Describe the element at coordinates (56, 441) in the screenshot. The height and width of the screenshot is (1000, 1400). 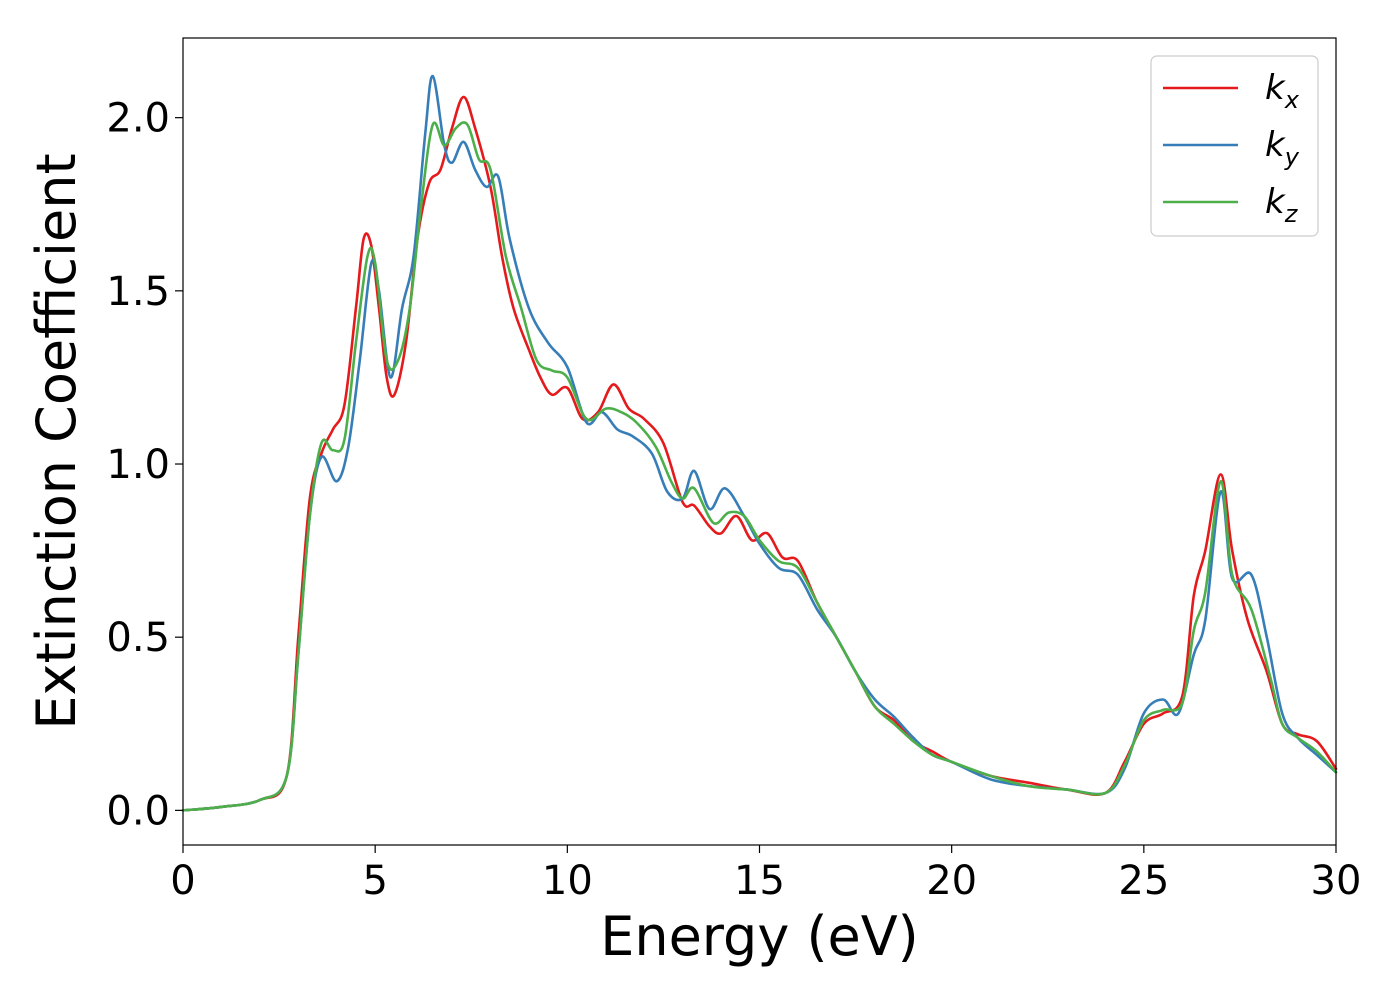
I see `y-axis-label: Extinction Coefficient` at that location.